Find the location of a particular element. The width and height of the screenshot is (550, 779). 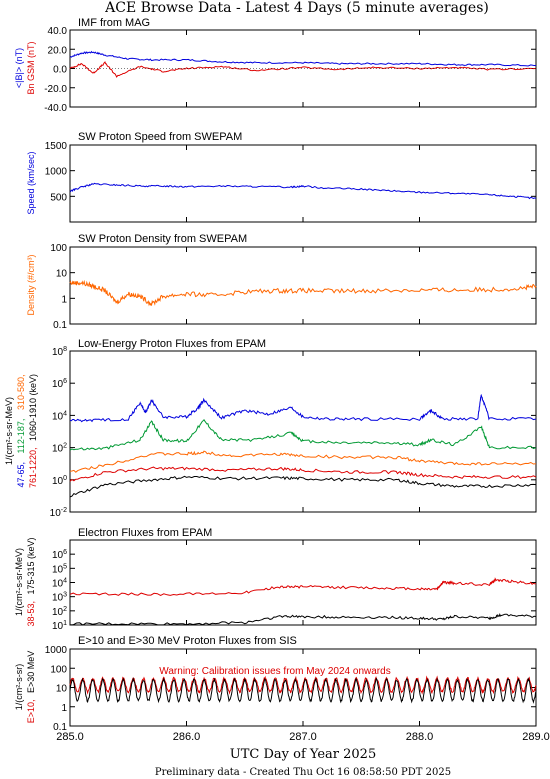

panel-protons-title: Low-Energy Proton Fluxes from EPAM is located at coordinates (172, 344).